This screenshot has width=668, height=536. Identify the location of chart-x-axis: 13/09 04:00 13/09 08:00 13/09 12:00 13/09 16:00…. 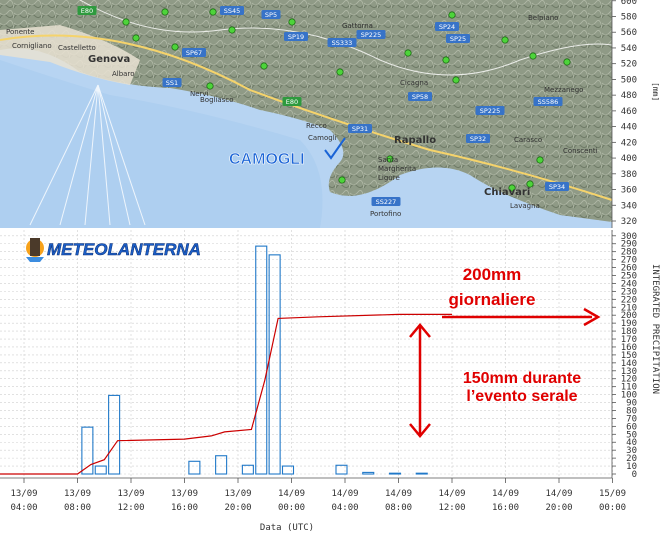
(313, 495).